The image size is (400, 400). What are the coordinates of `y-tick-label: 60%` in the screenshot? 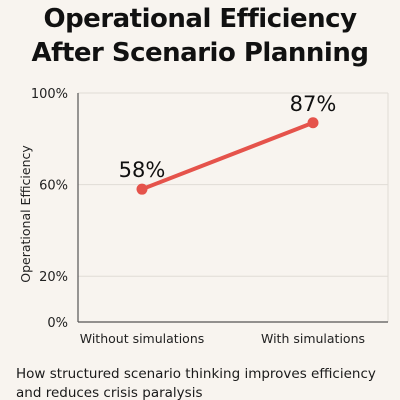 It's located at (53, 186).